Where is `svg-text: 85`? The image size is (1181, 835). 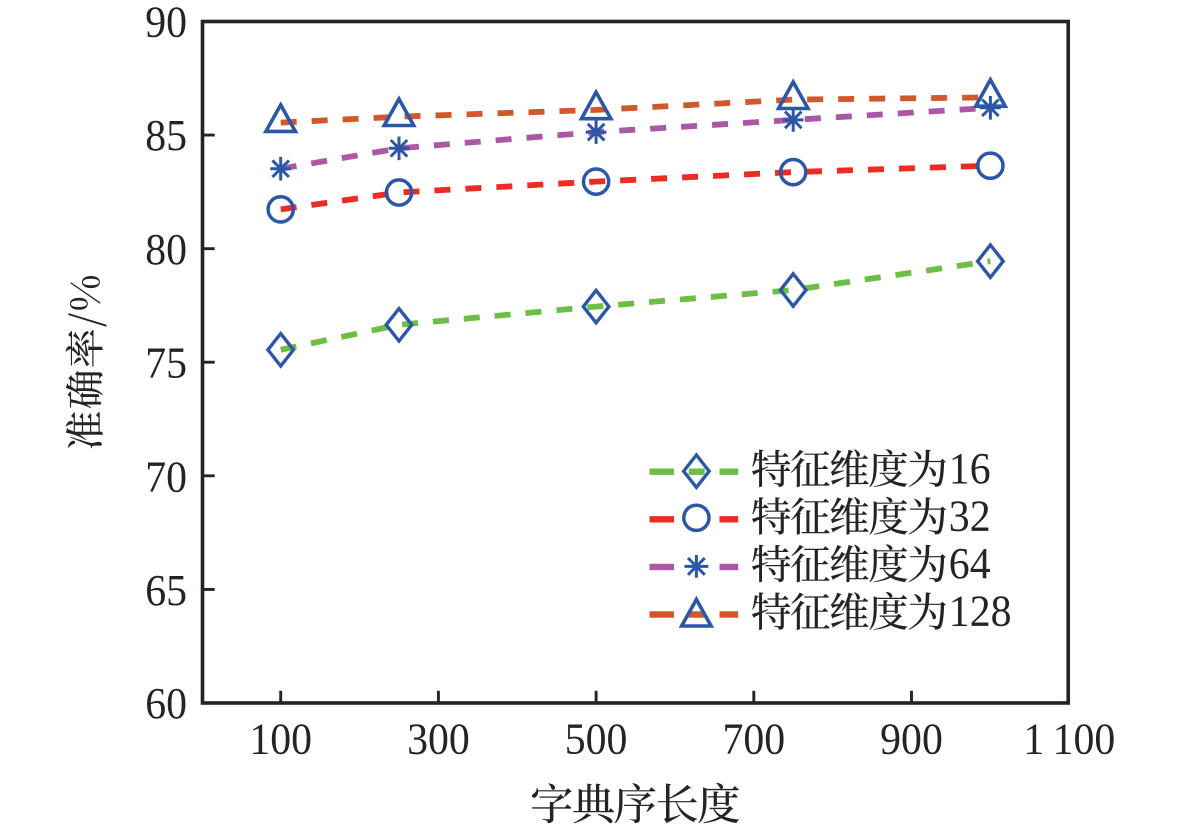 svg-text: 85 is located at coordinates (166, 136).